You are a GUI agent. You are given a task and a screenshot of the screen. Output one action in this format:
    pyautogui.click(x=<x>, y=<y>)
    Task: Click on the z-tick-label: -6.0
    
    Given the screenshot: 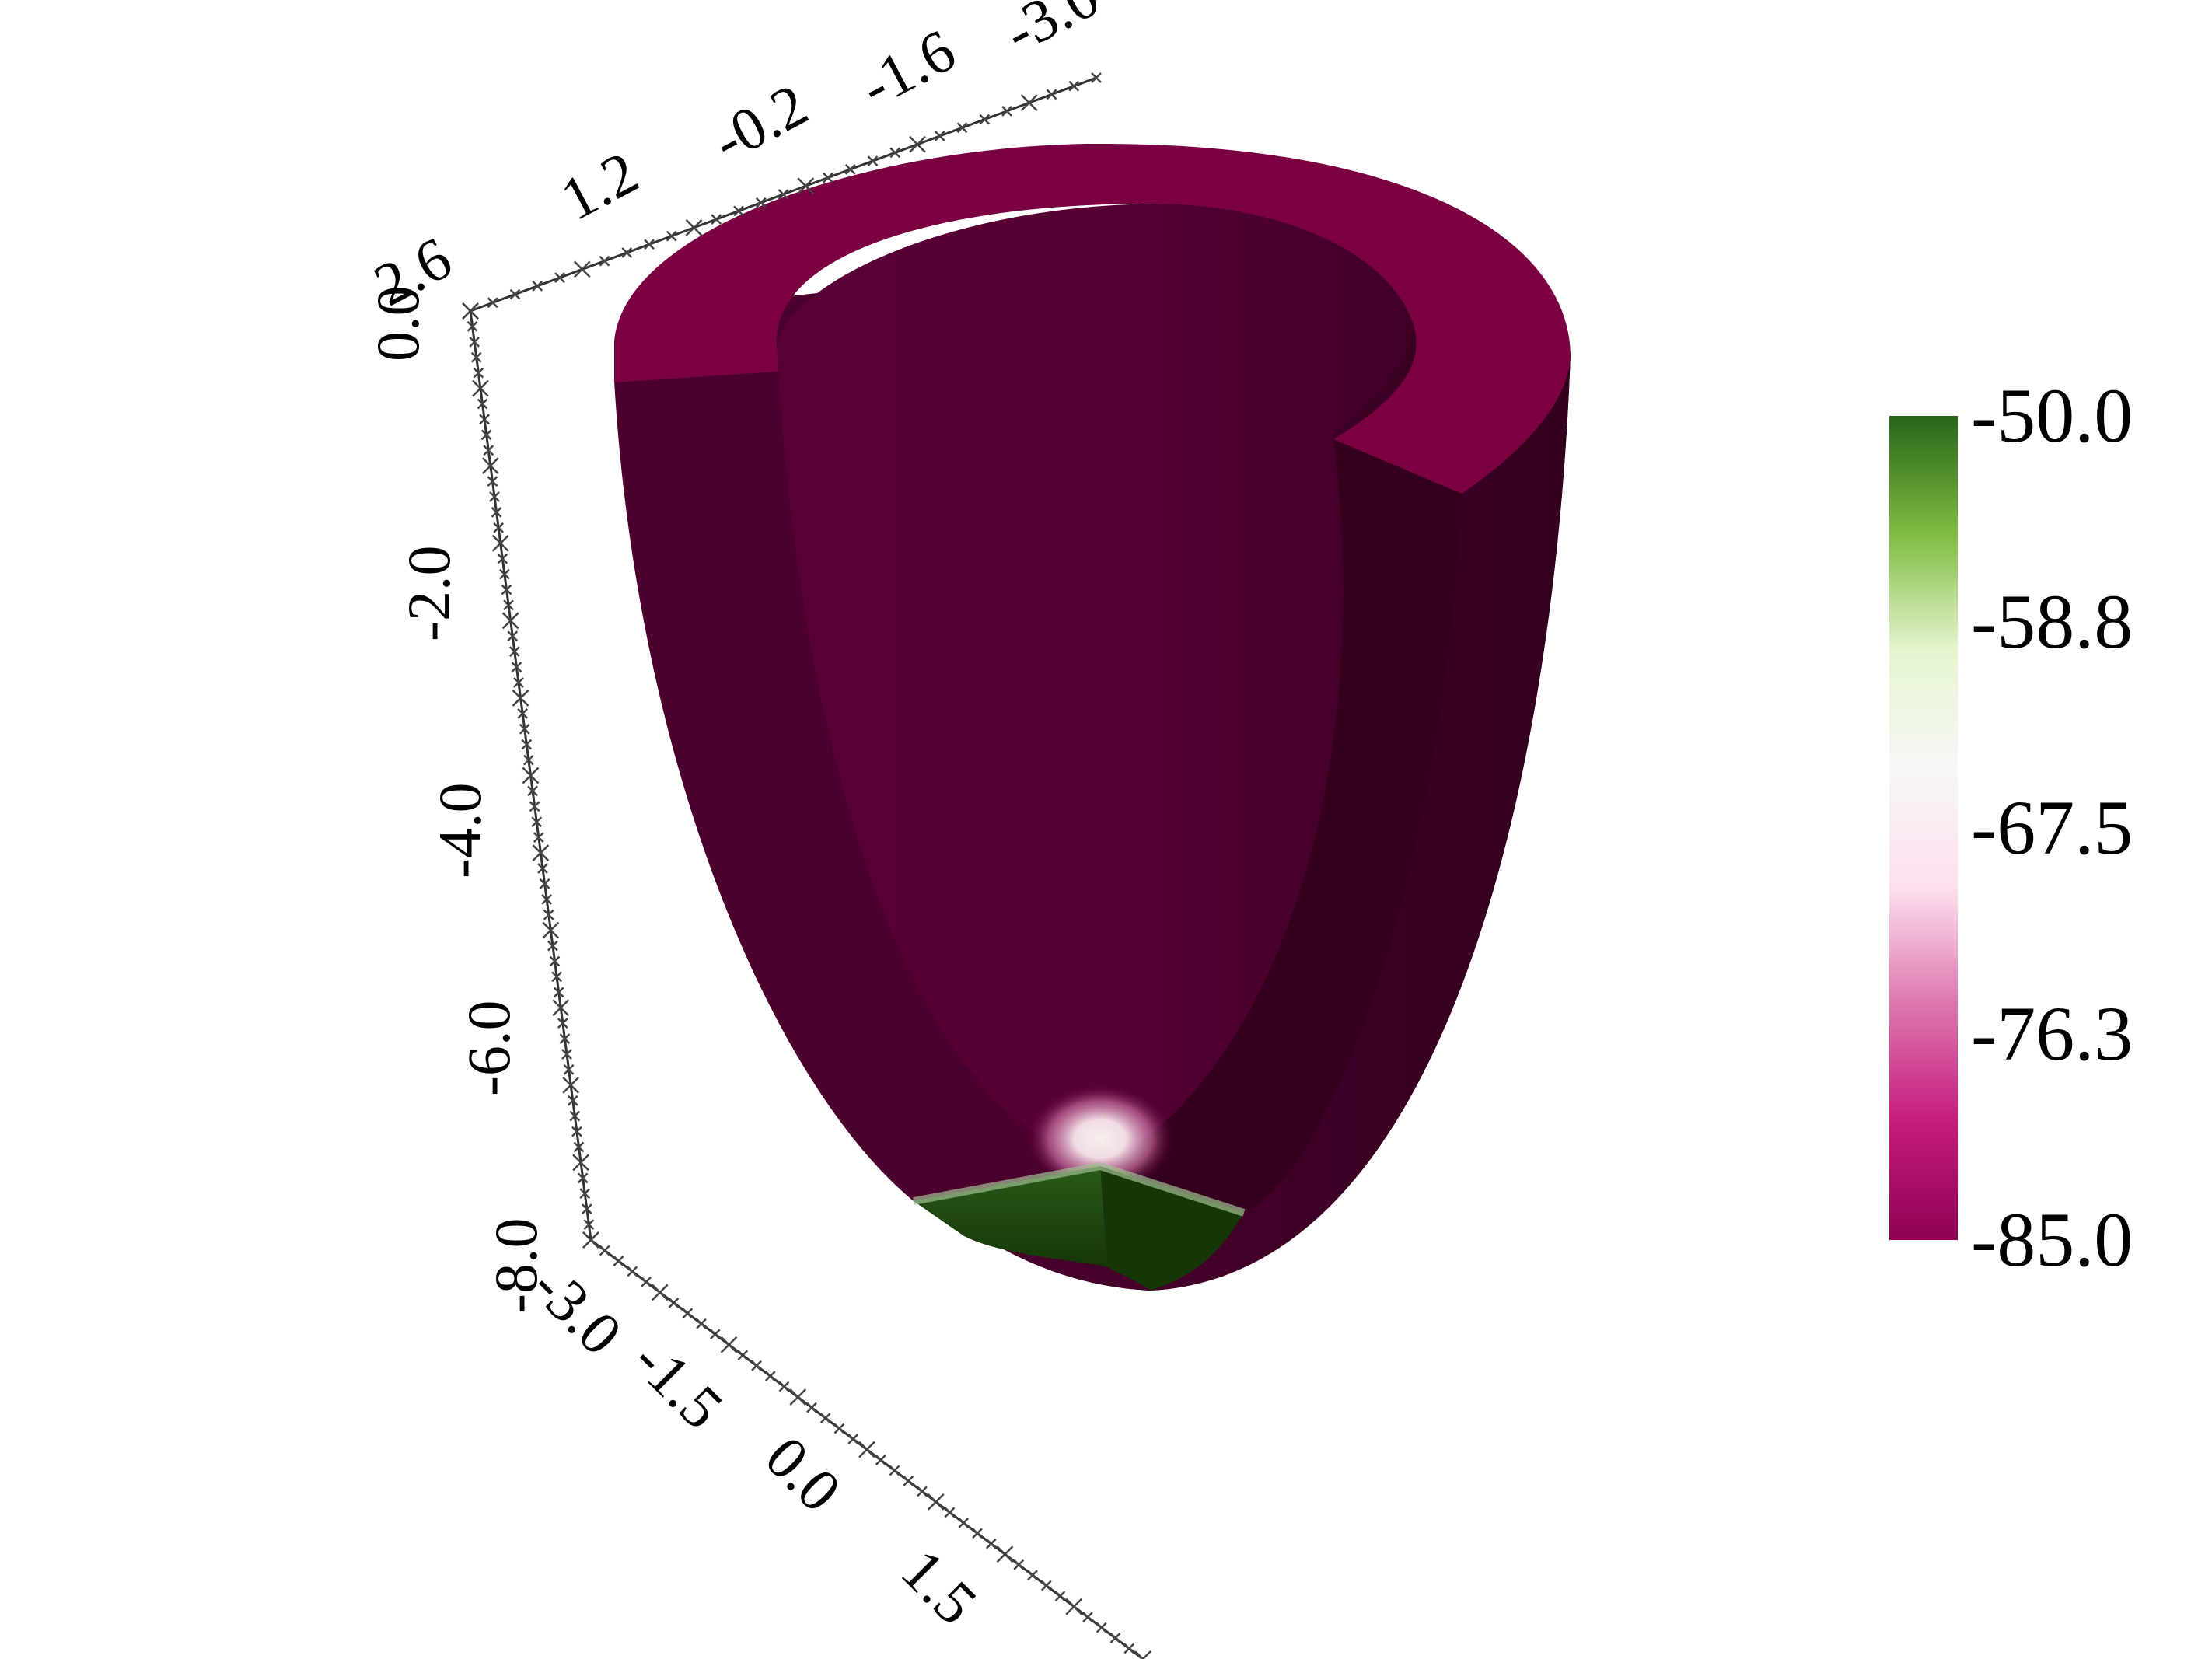 What is the action you would take?
    pyautogui.click(x=488, y=1048)
    